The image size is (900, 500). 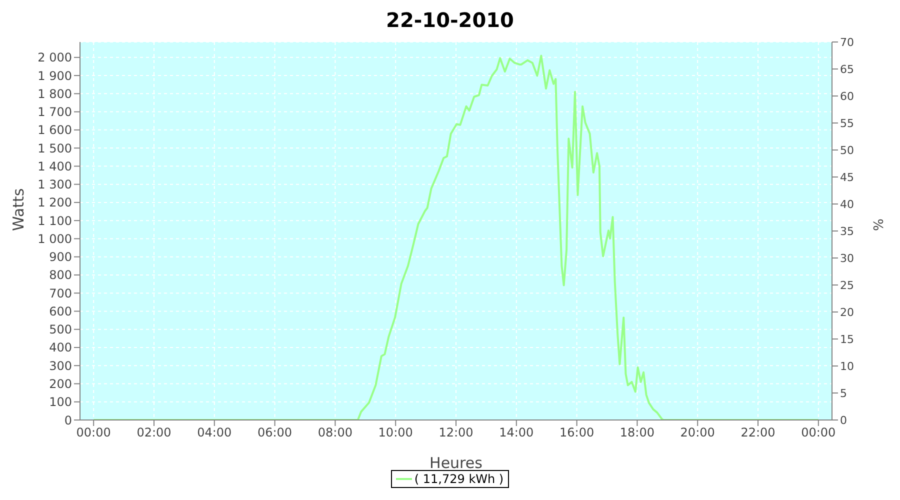 What do you see at coordinates (847, 69) in the screenshot?
I see `y2-tick-label: 65` at bounding box center [847, 69].